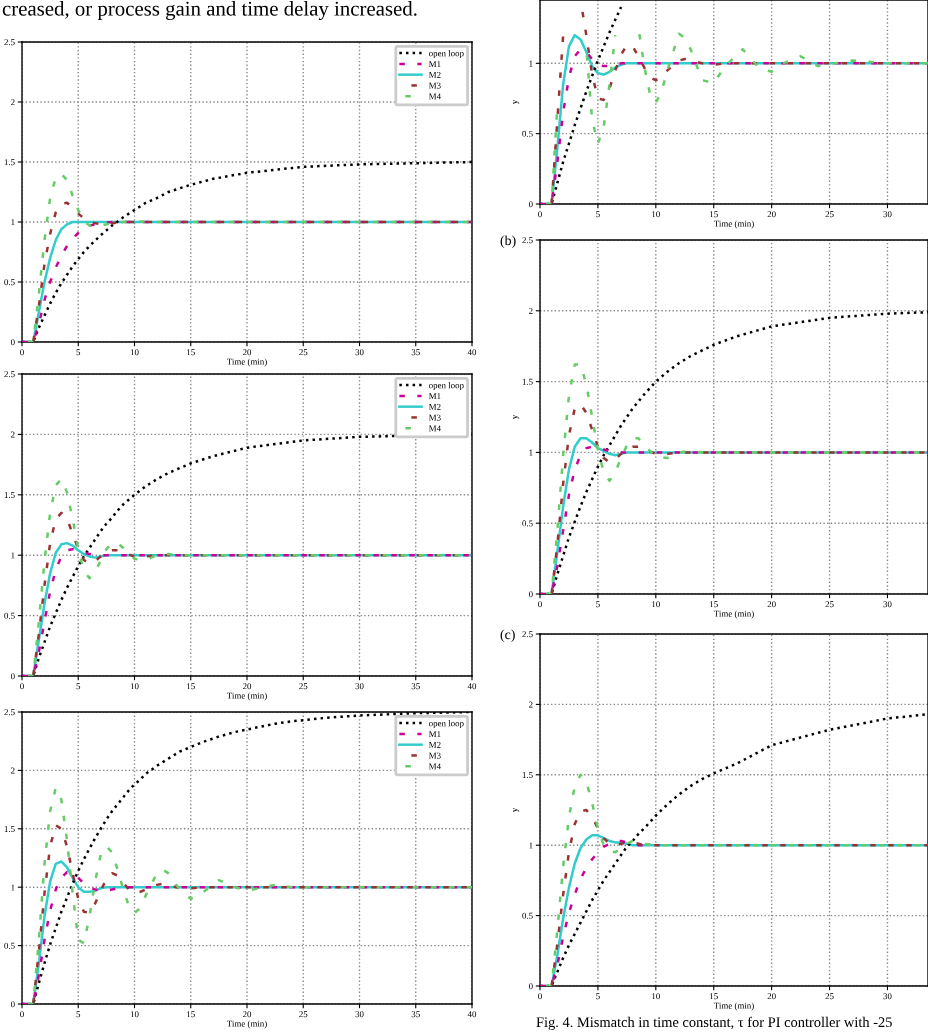 This screenshot has height=1034, width=928. I want to click on text: creased, or process gain and time delay increased., so click(209, 10).